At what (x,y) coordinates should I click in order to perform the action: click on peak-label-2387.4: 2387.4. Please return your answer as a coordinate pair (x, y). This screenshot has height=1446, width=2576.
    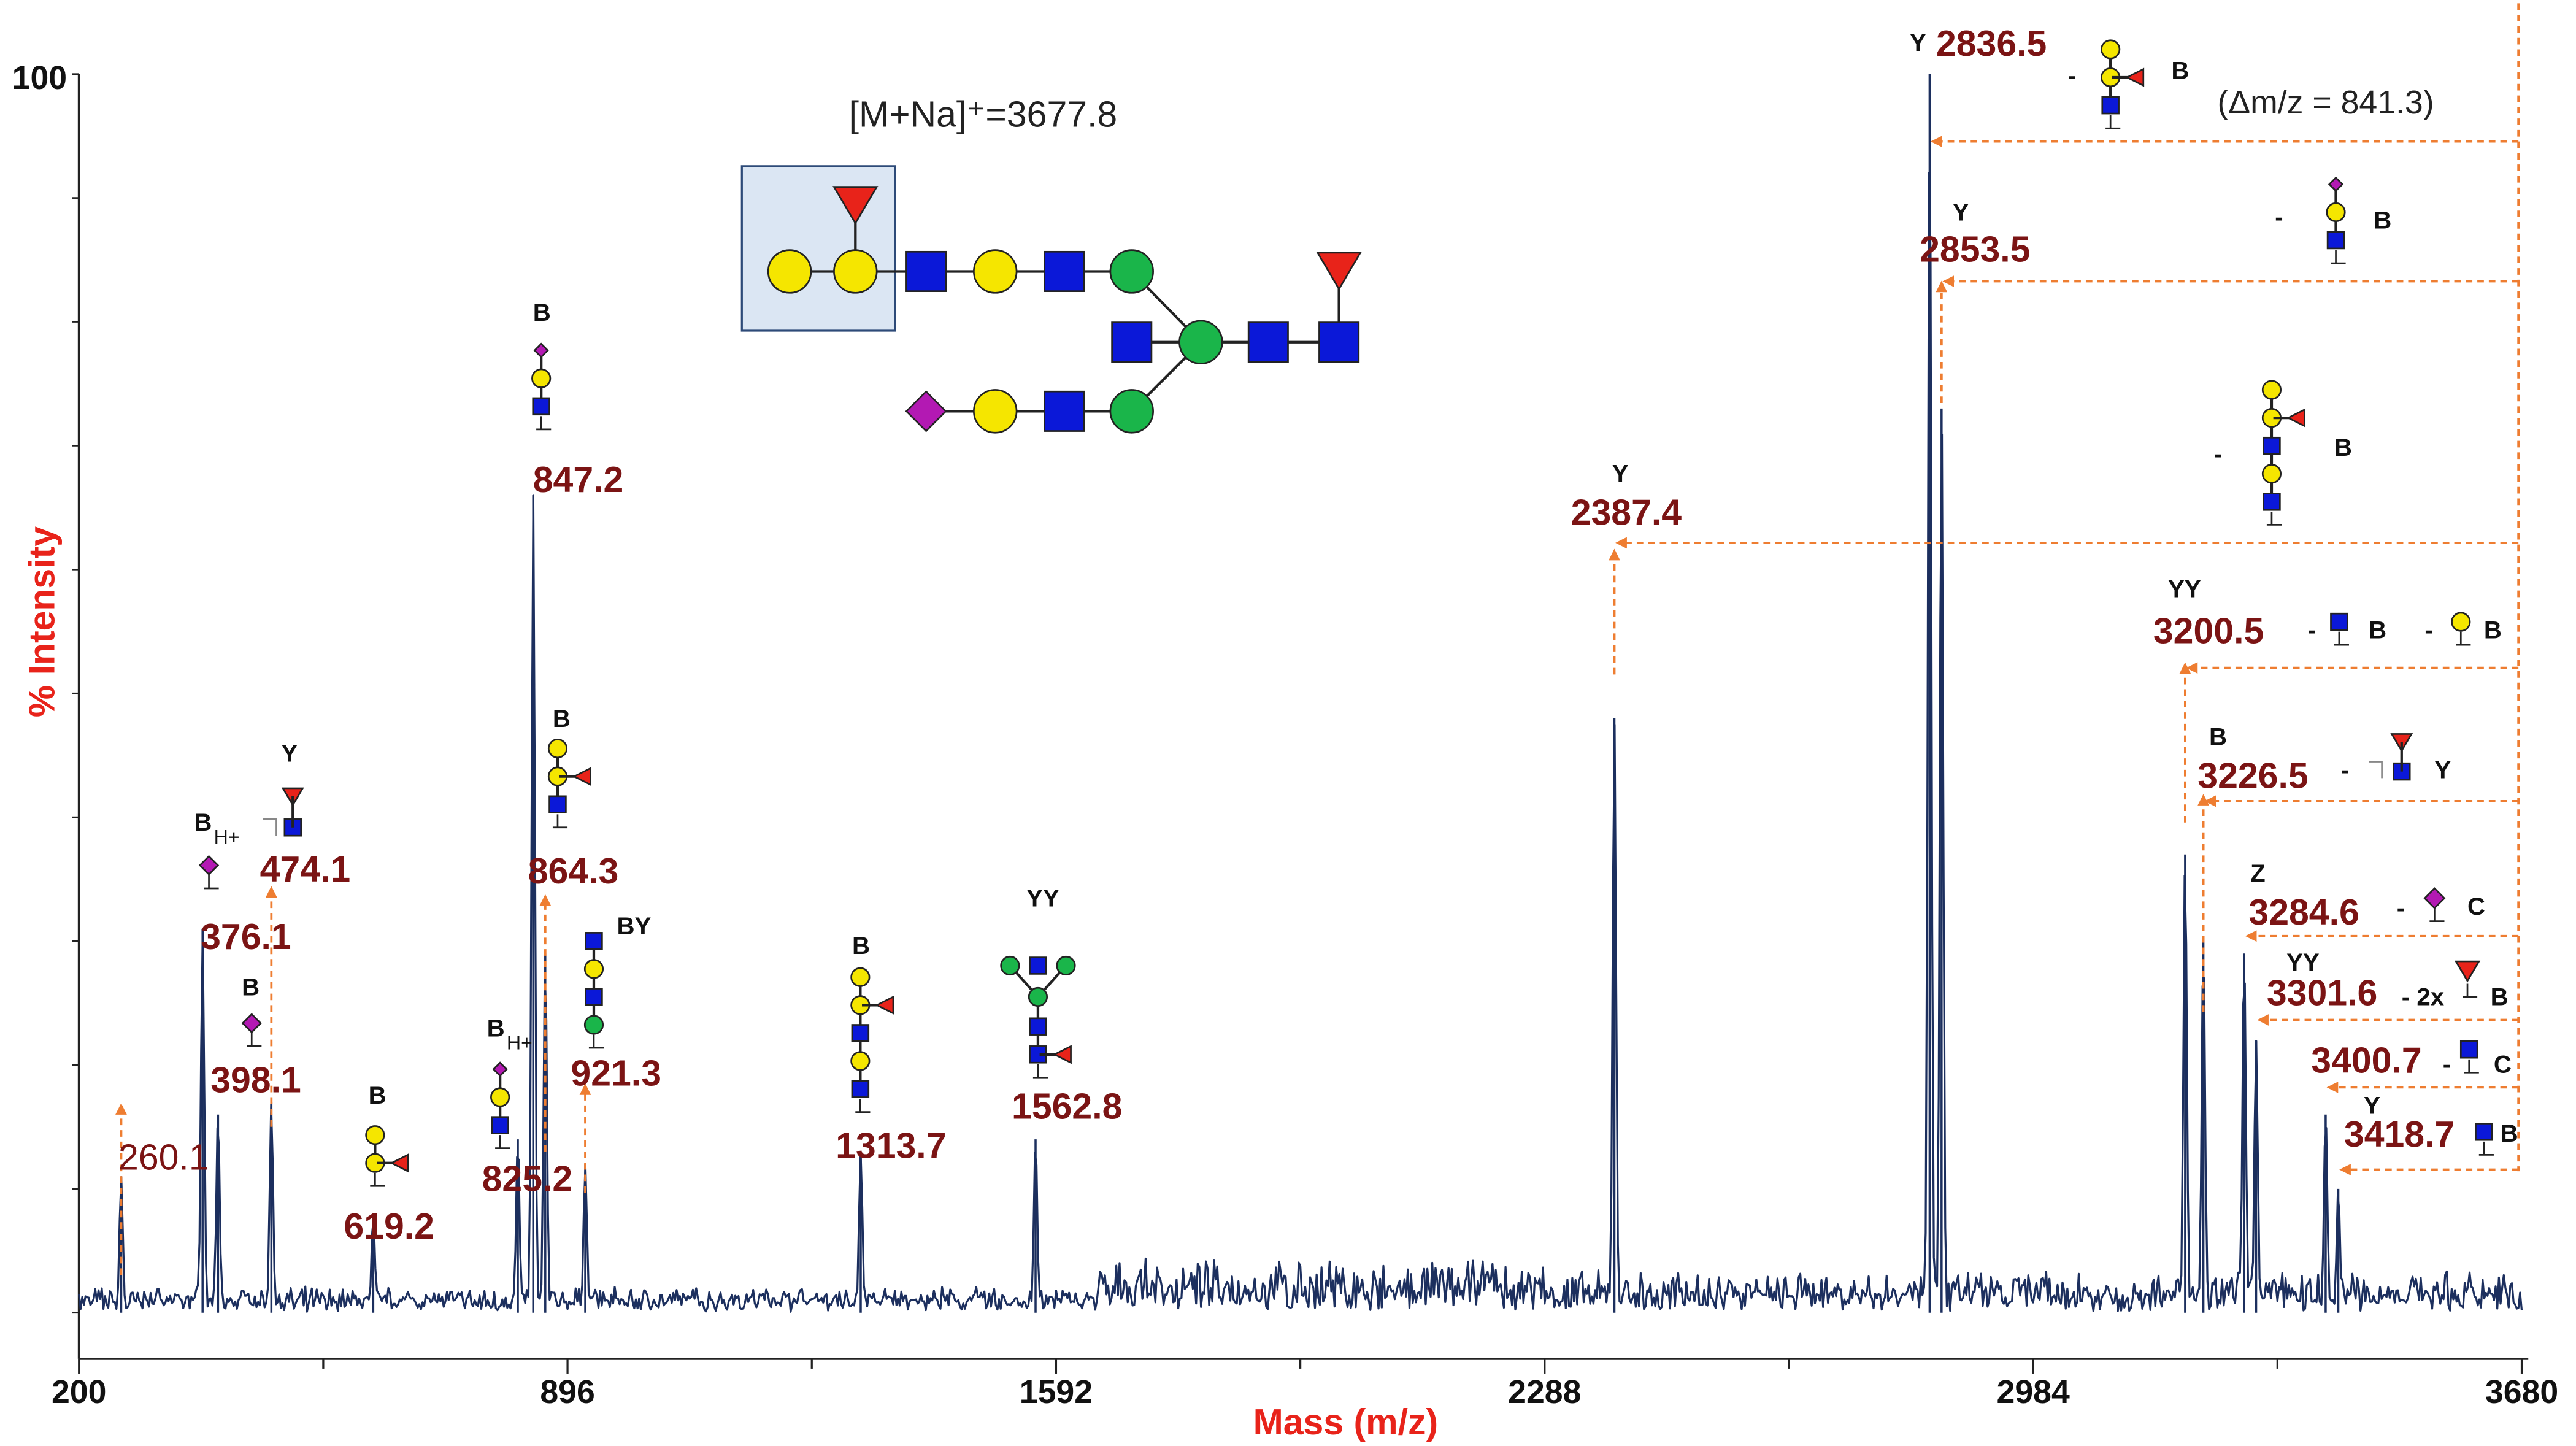
    Looking at the image, I should click on (1626, 513).